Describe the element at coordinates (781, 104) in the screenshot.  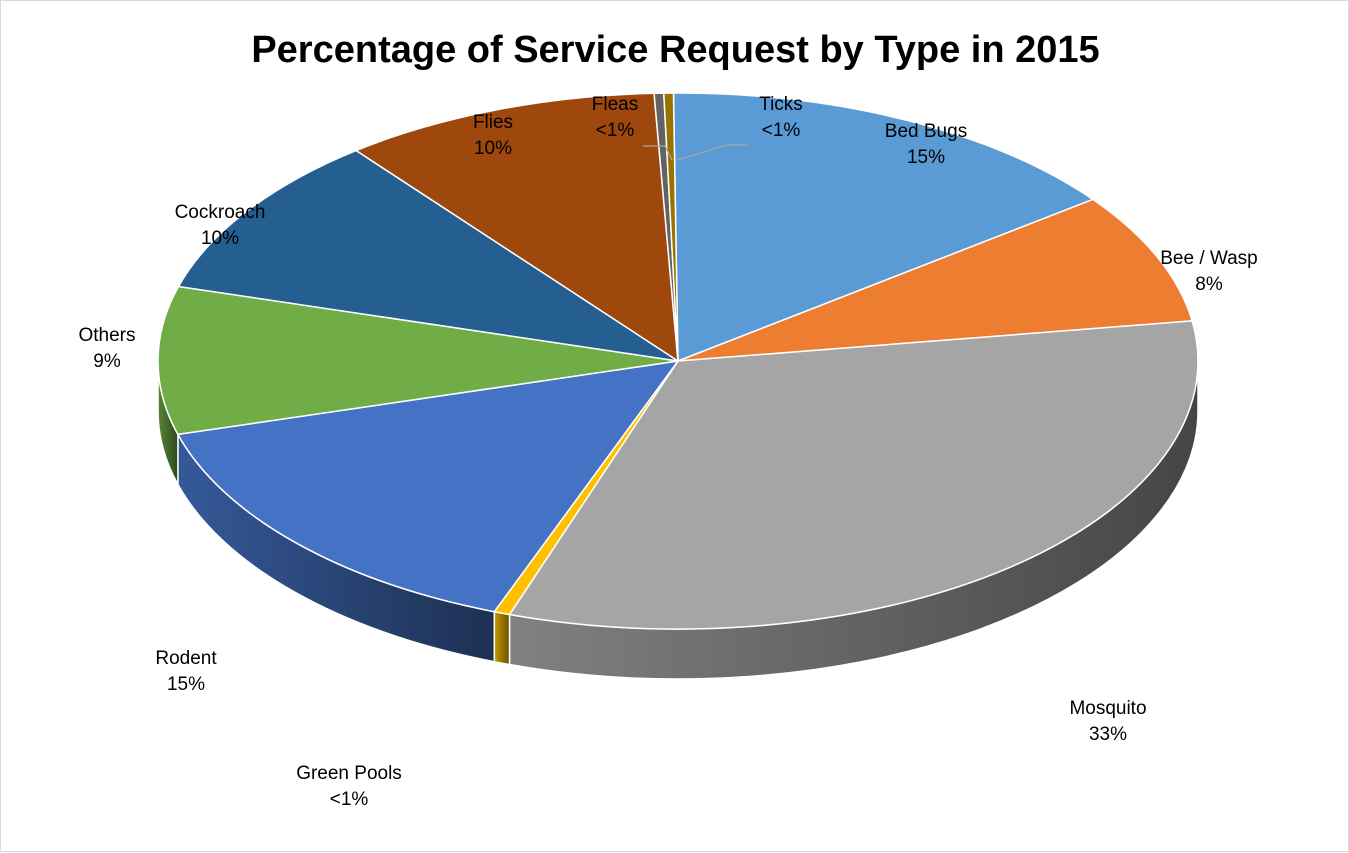
I see `label-name-ticks: Ticks` at that location.